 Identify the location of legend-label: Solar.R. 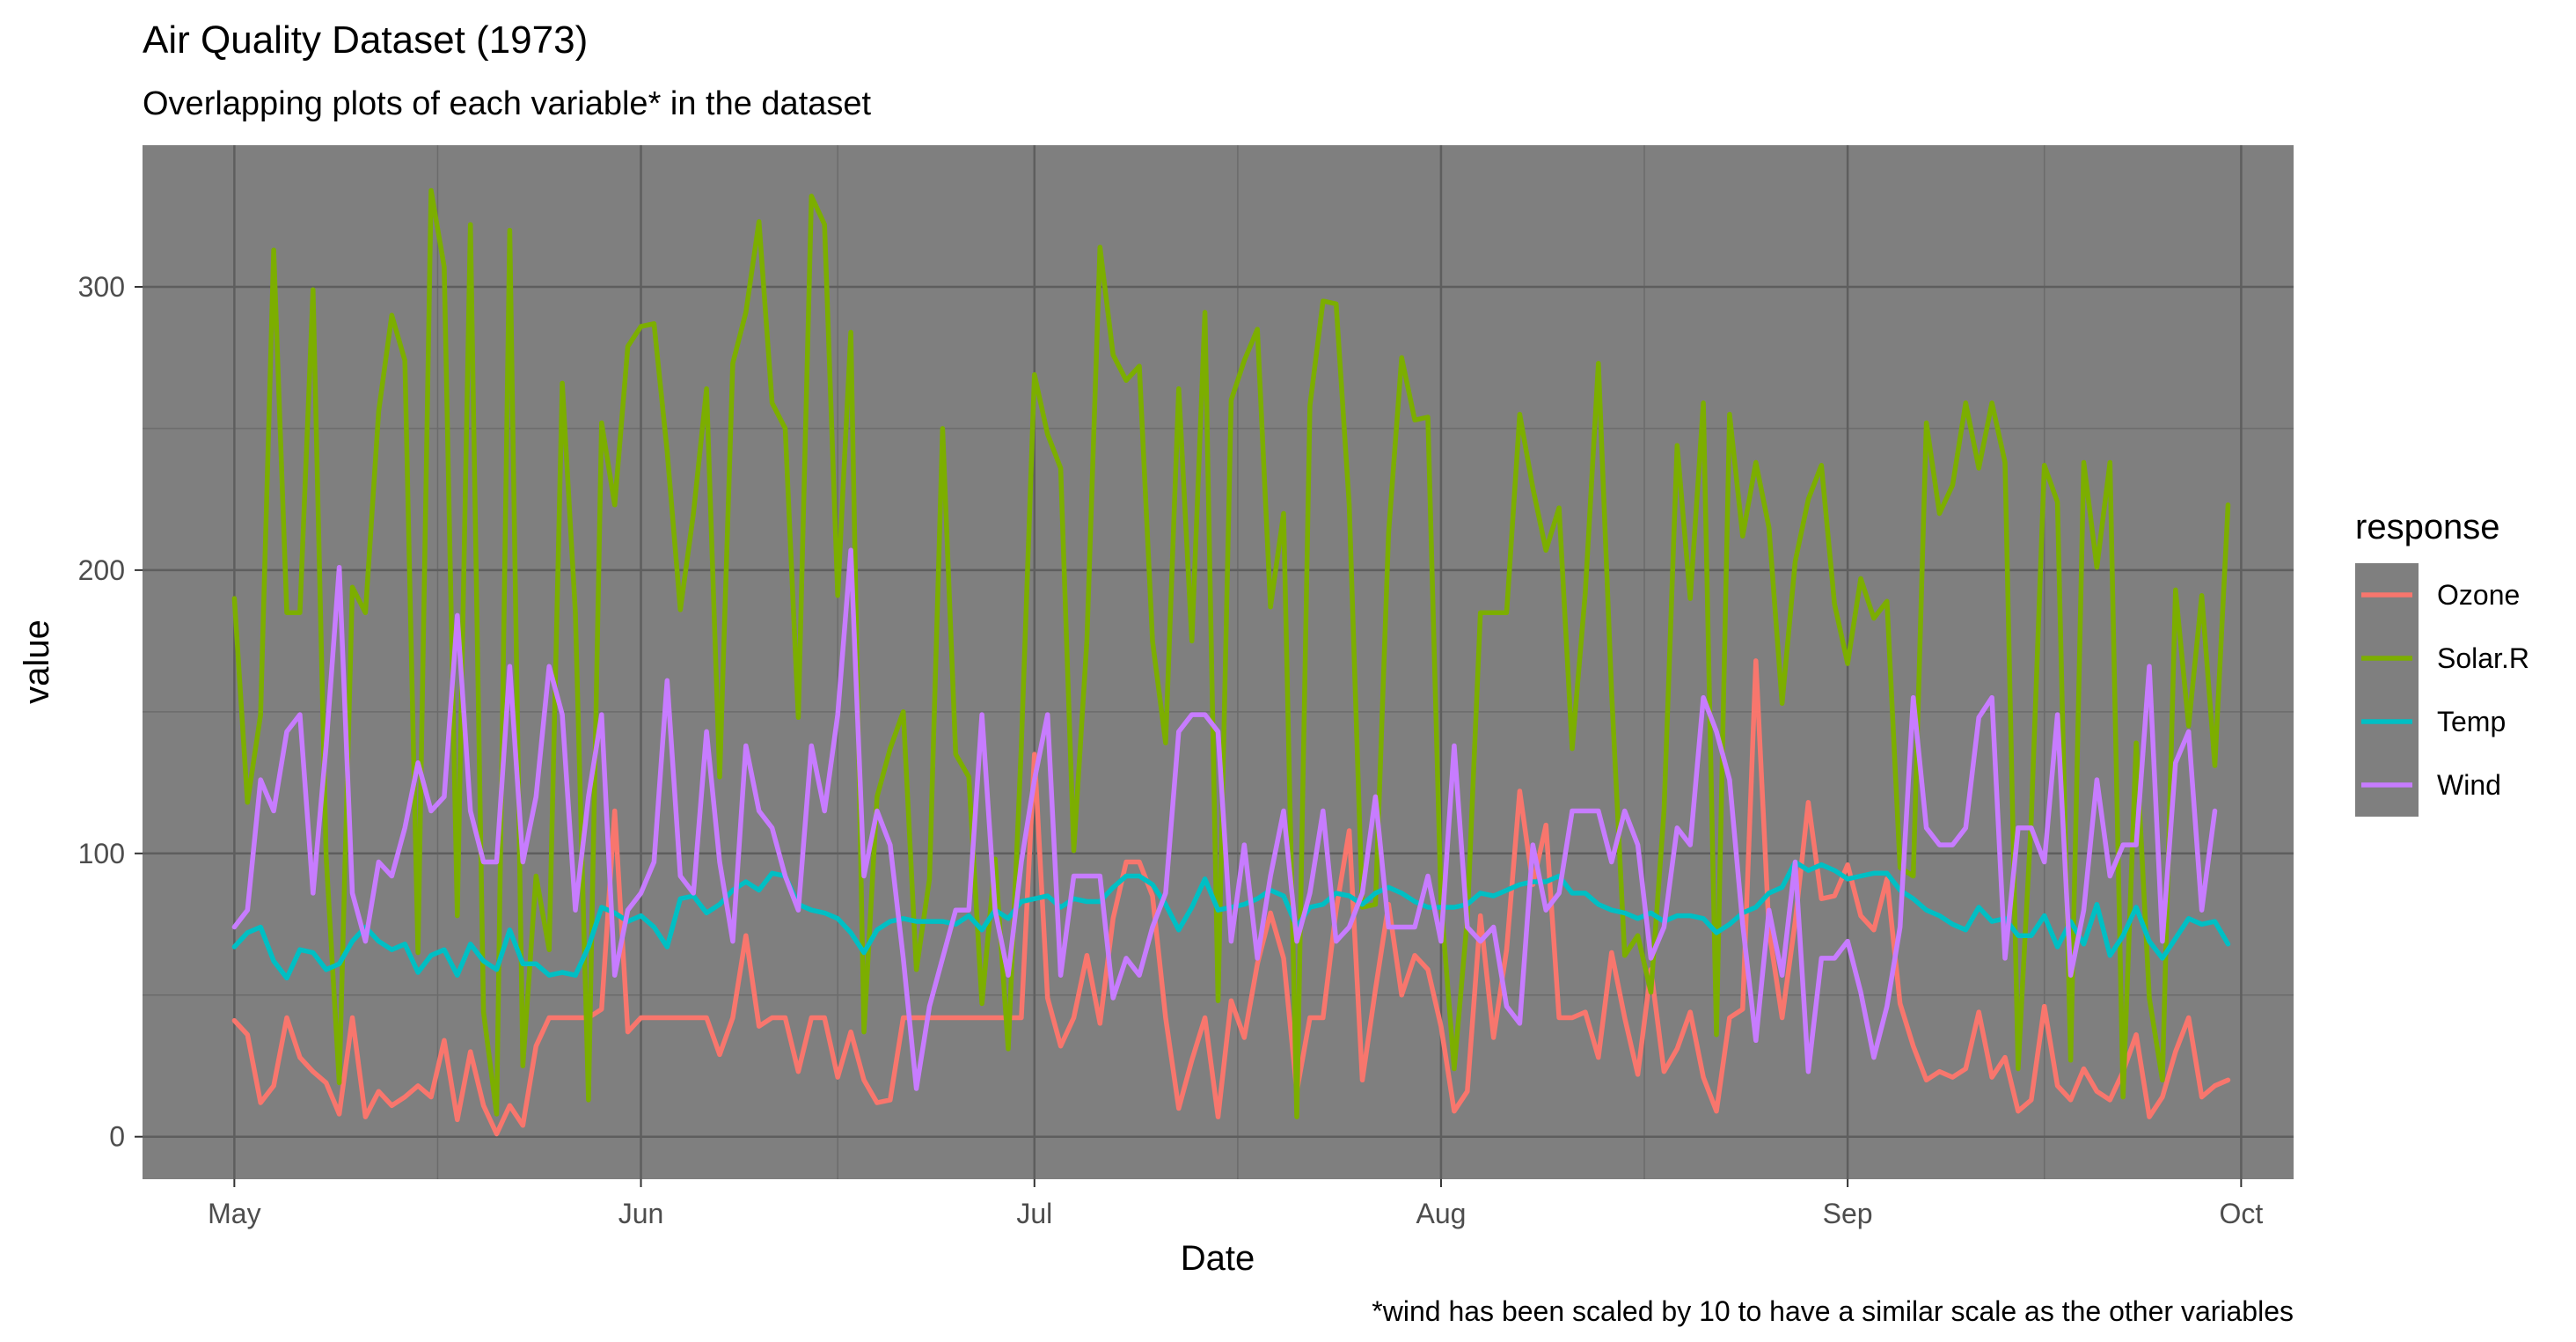
(2483, 658).